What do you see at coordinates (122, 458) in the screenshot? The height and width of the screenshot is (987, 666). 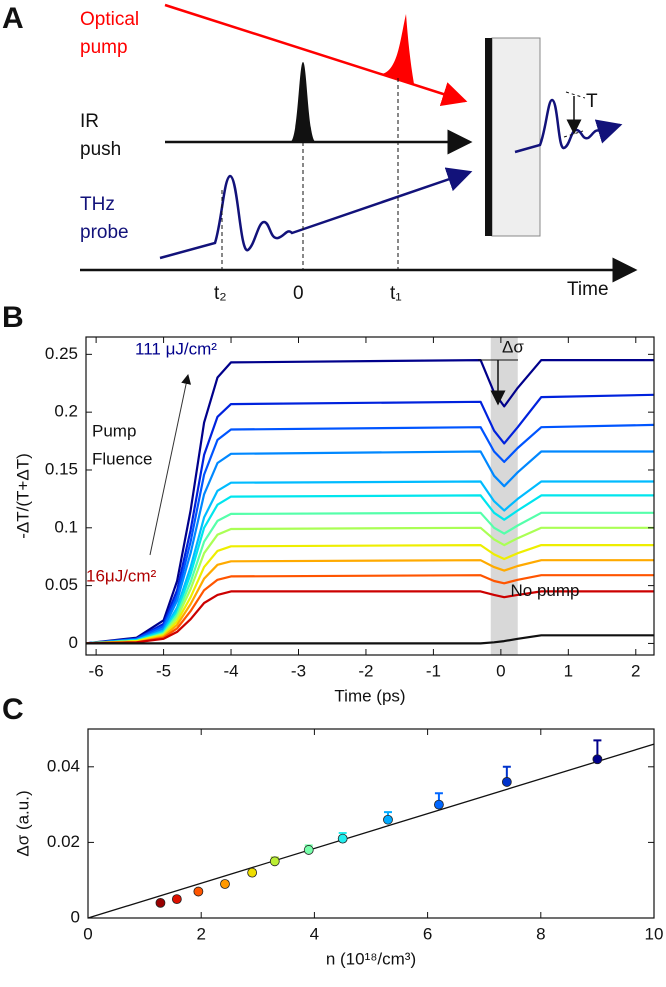 I see `annotation: Fluence` at bounding box center [122, 458].